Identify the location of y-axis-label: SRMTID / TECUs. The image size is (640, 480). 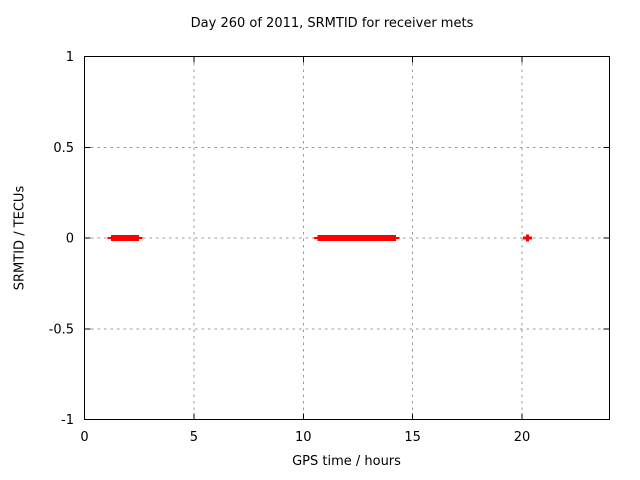
(20, 238).